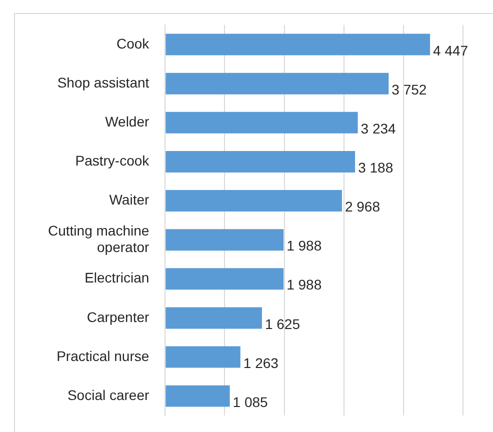 This screenshot has height=432, width=493. Describe the element at coordinates (378, 128) in the screenshot. I see `data-label: 3 234` at that location.